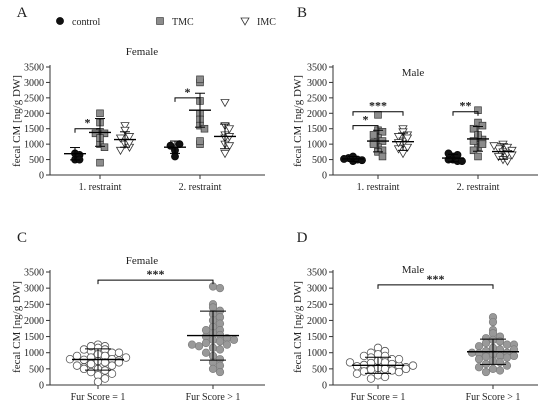  Describe the element at coordinates (493, 397) in the screenshot. I see `x-tick-label: Fur Score > 1` at that location.